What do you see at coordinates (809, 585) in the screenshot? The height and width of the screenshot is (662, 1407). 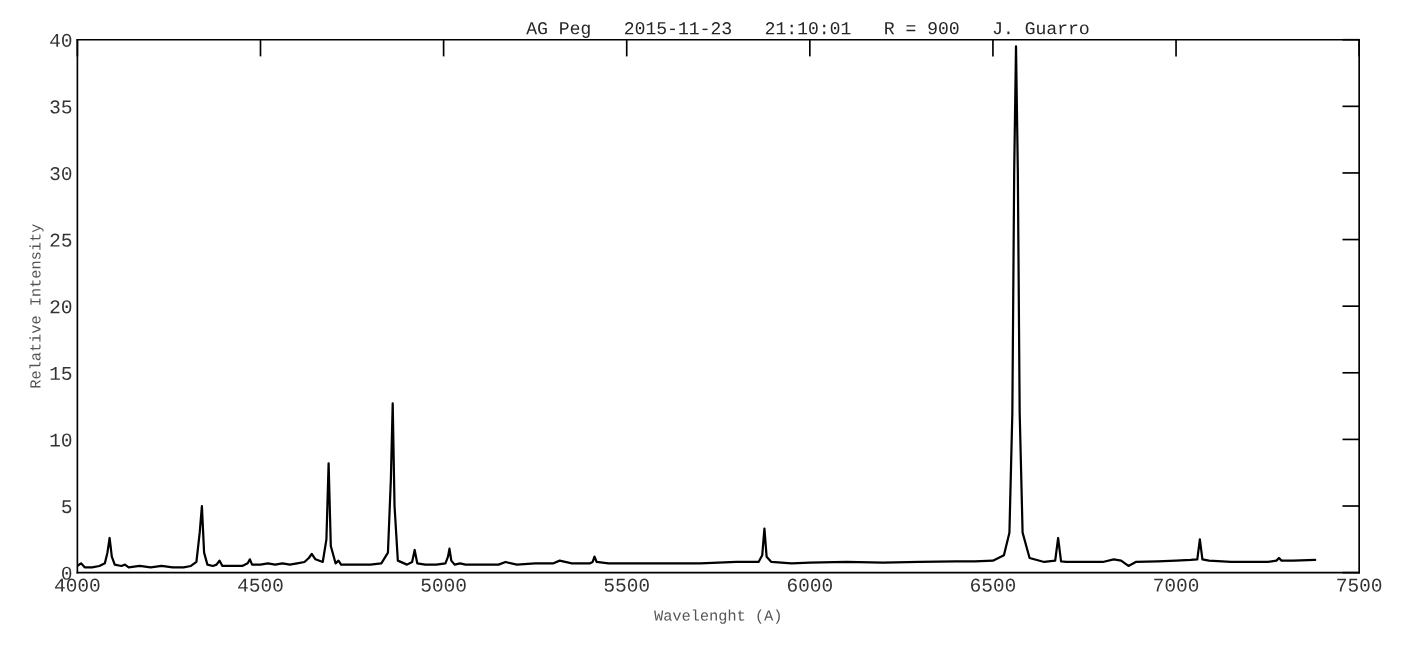 I see `x-tick-label: 6000` at bounding box center [809, 585].